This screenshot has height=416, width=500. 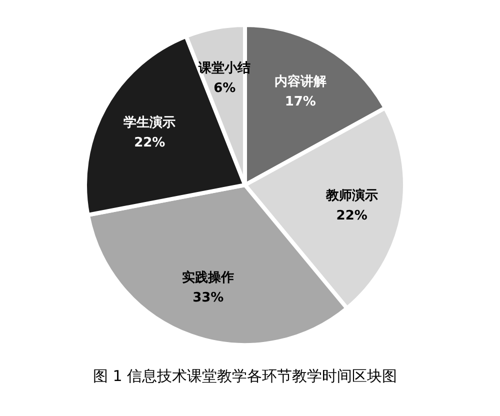 What do you see at coordinates (245, 376) in the screenshot?
I see `text: 图 1 信息技术课堂教学各环节教学时间区块图` at bounding box center [245, 376].